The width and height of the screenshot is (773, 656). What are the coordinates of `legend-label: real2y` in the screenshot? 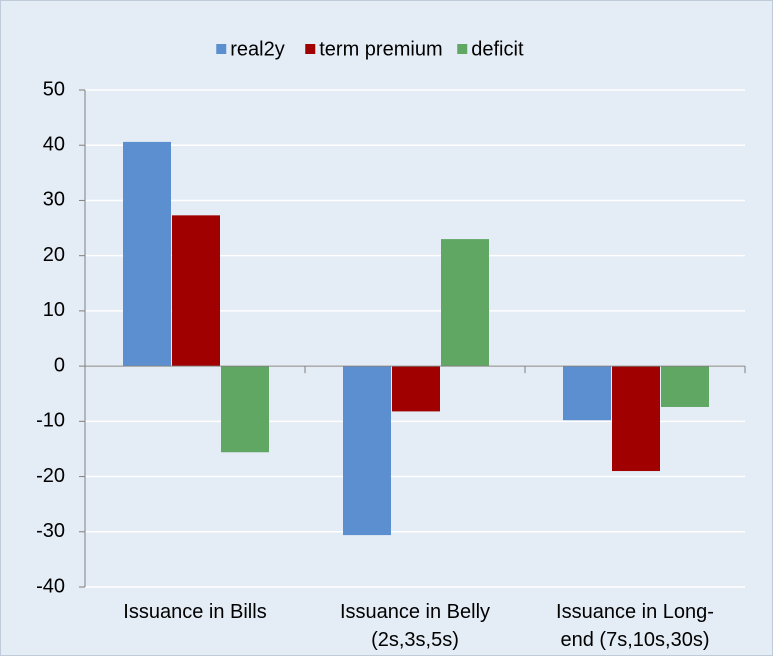 It's located at (257, 49).